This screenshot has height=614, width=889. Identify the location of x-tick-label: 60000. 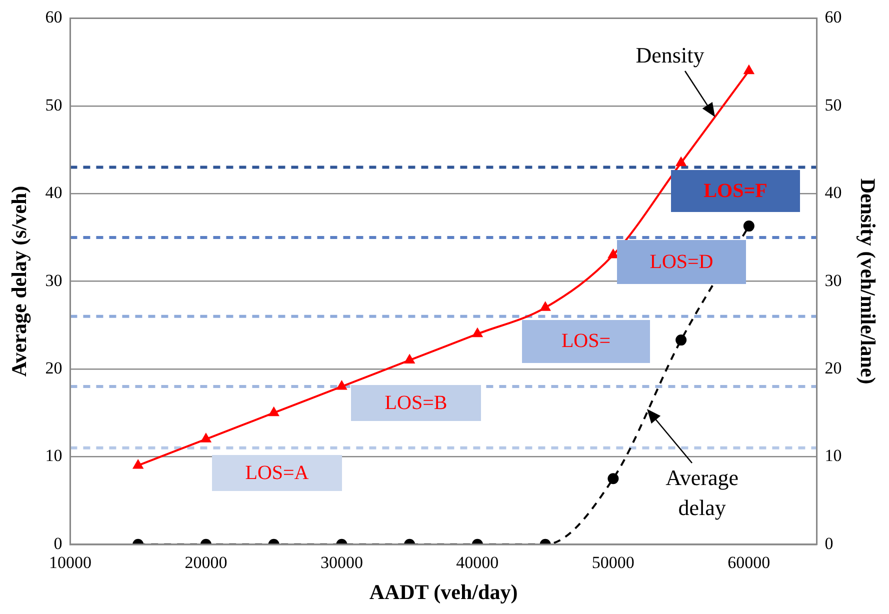
(749, 562).